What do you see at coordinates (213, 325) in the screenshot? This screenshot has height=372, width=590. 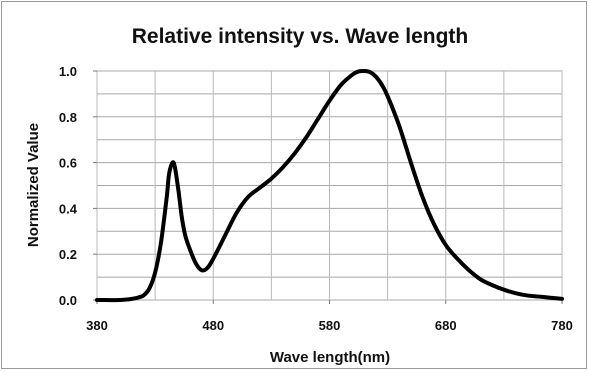 I see `x-tick-label: 480` at bounding box center [213, 325].